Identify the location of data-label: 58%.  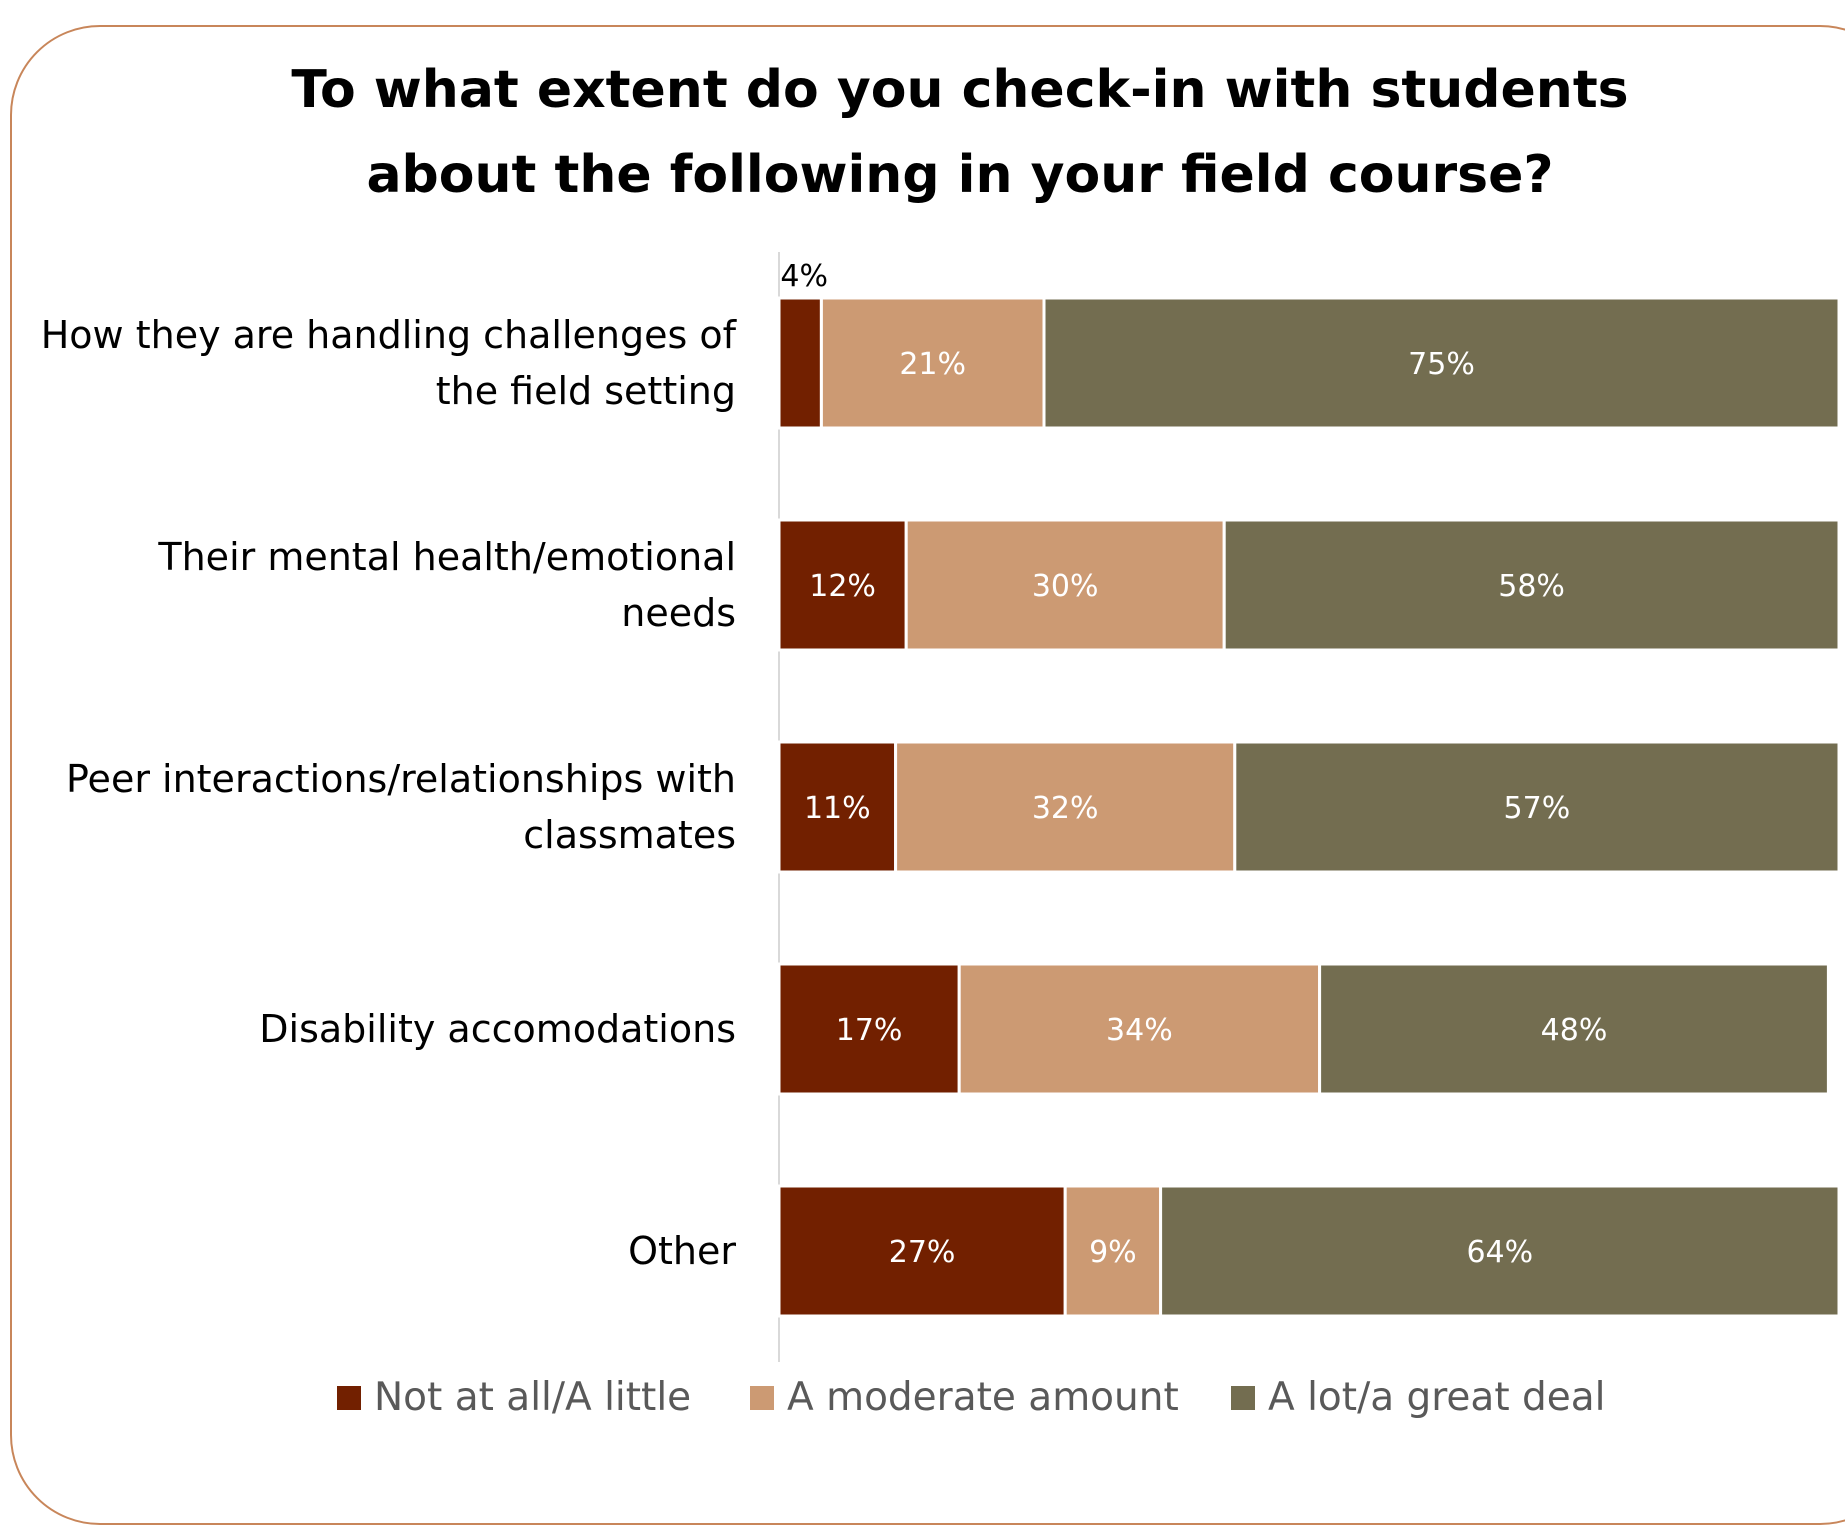
(1531, 586).